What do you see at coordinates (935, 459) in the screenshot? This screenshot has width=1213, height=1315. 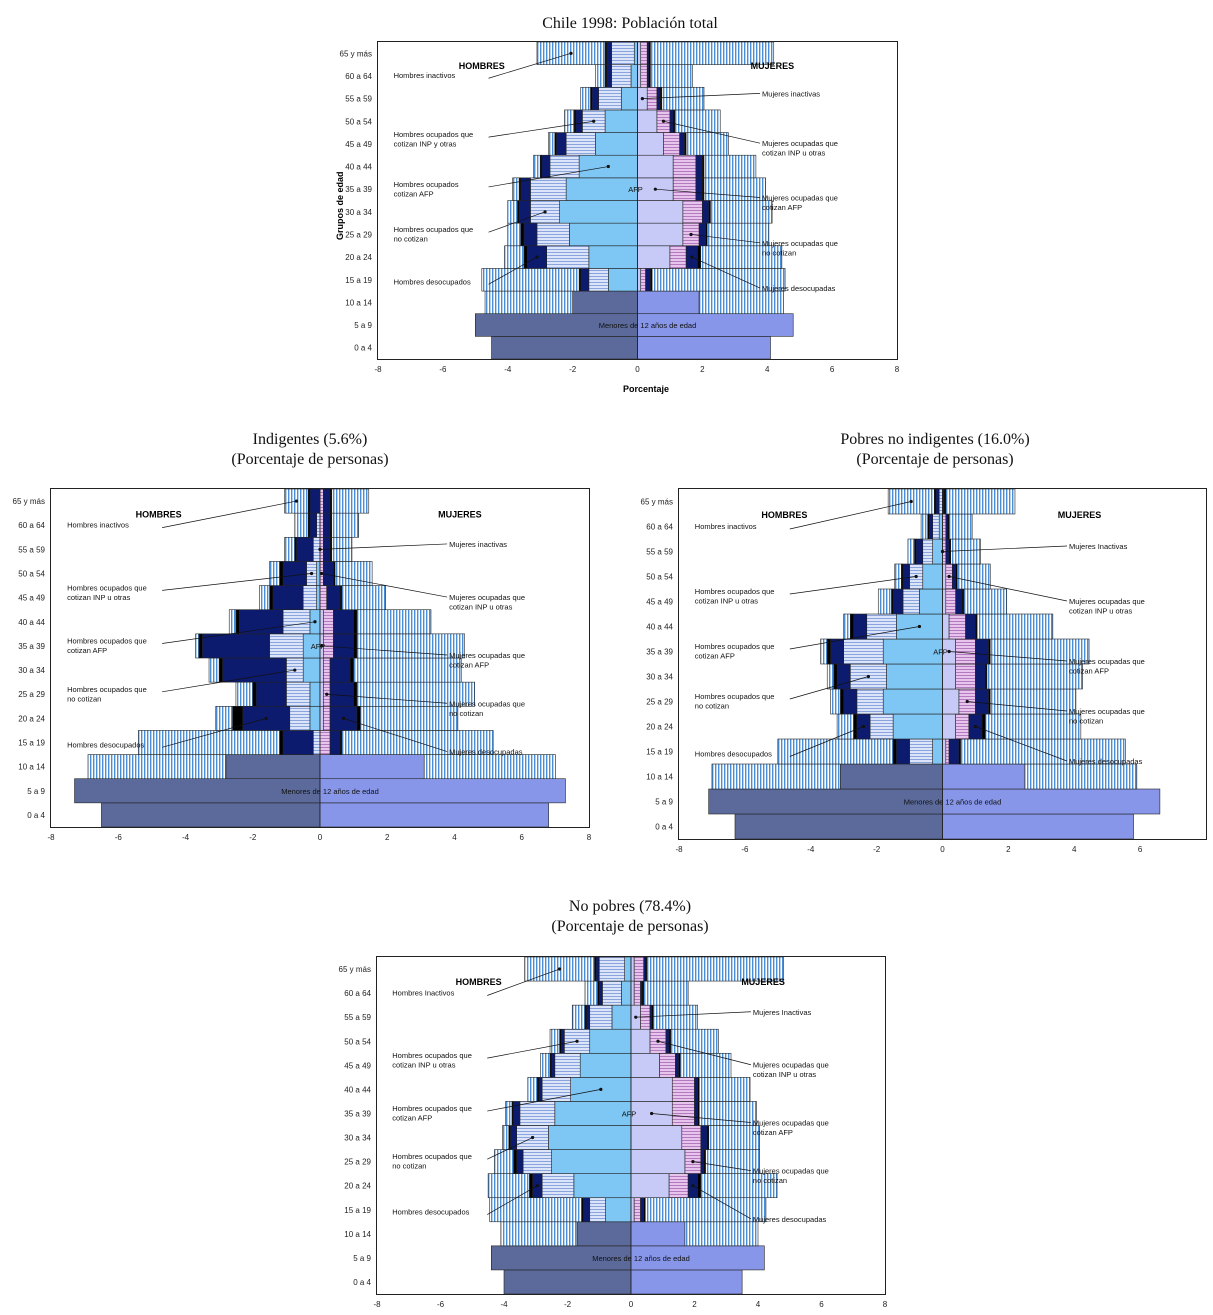 I see `title-pobres-line2: (Porcentaje de personas)` at bounding box center [935, 459].